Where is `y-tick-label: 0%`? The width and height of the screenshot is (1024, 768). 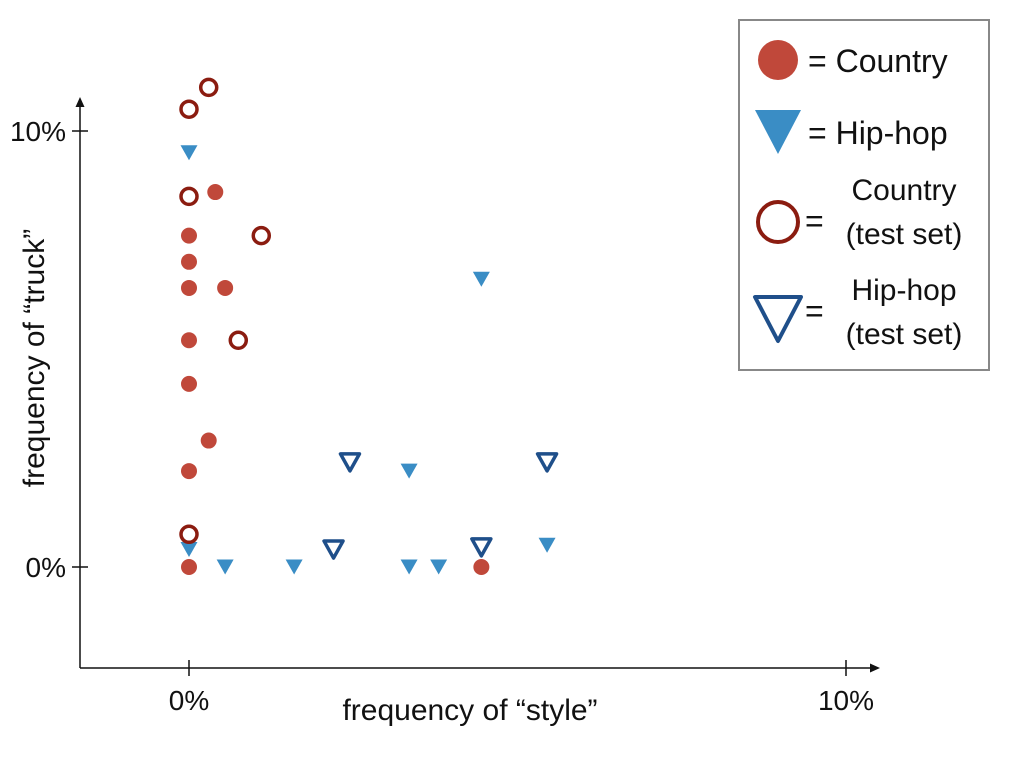
y-tick-label: 0% is located at coordinates (46, 567).